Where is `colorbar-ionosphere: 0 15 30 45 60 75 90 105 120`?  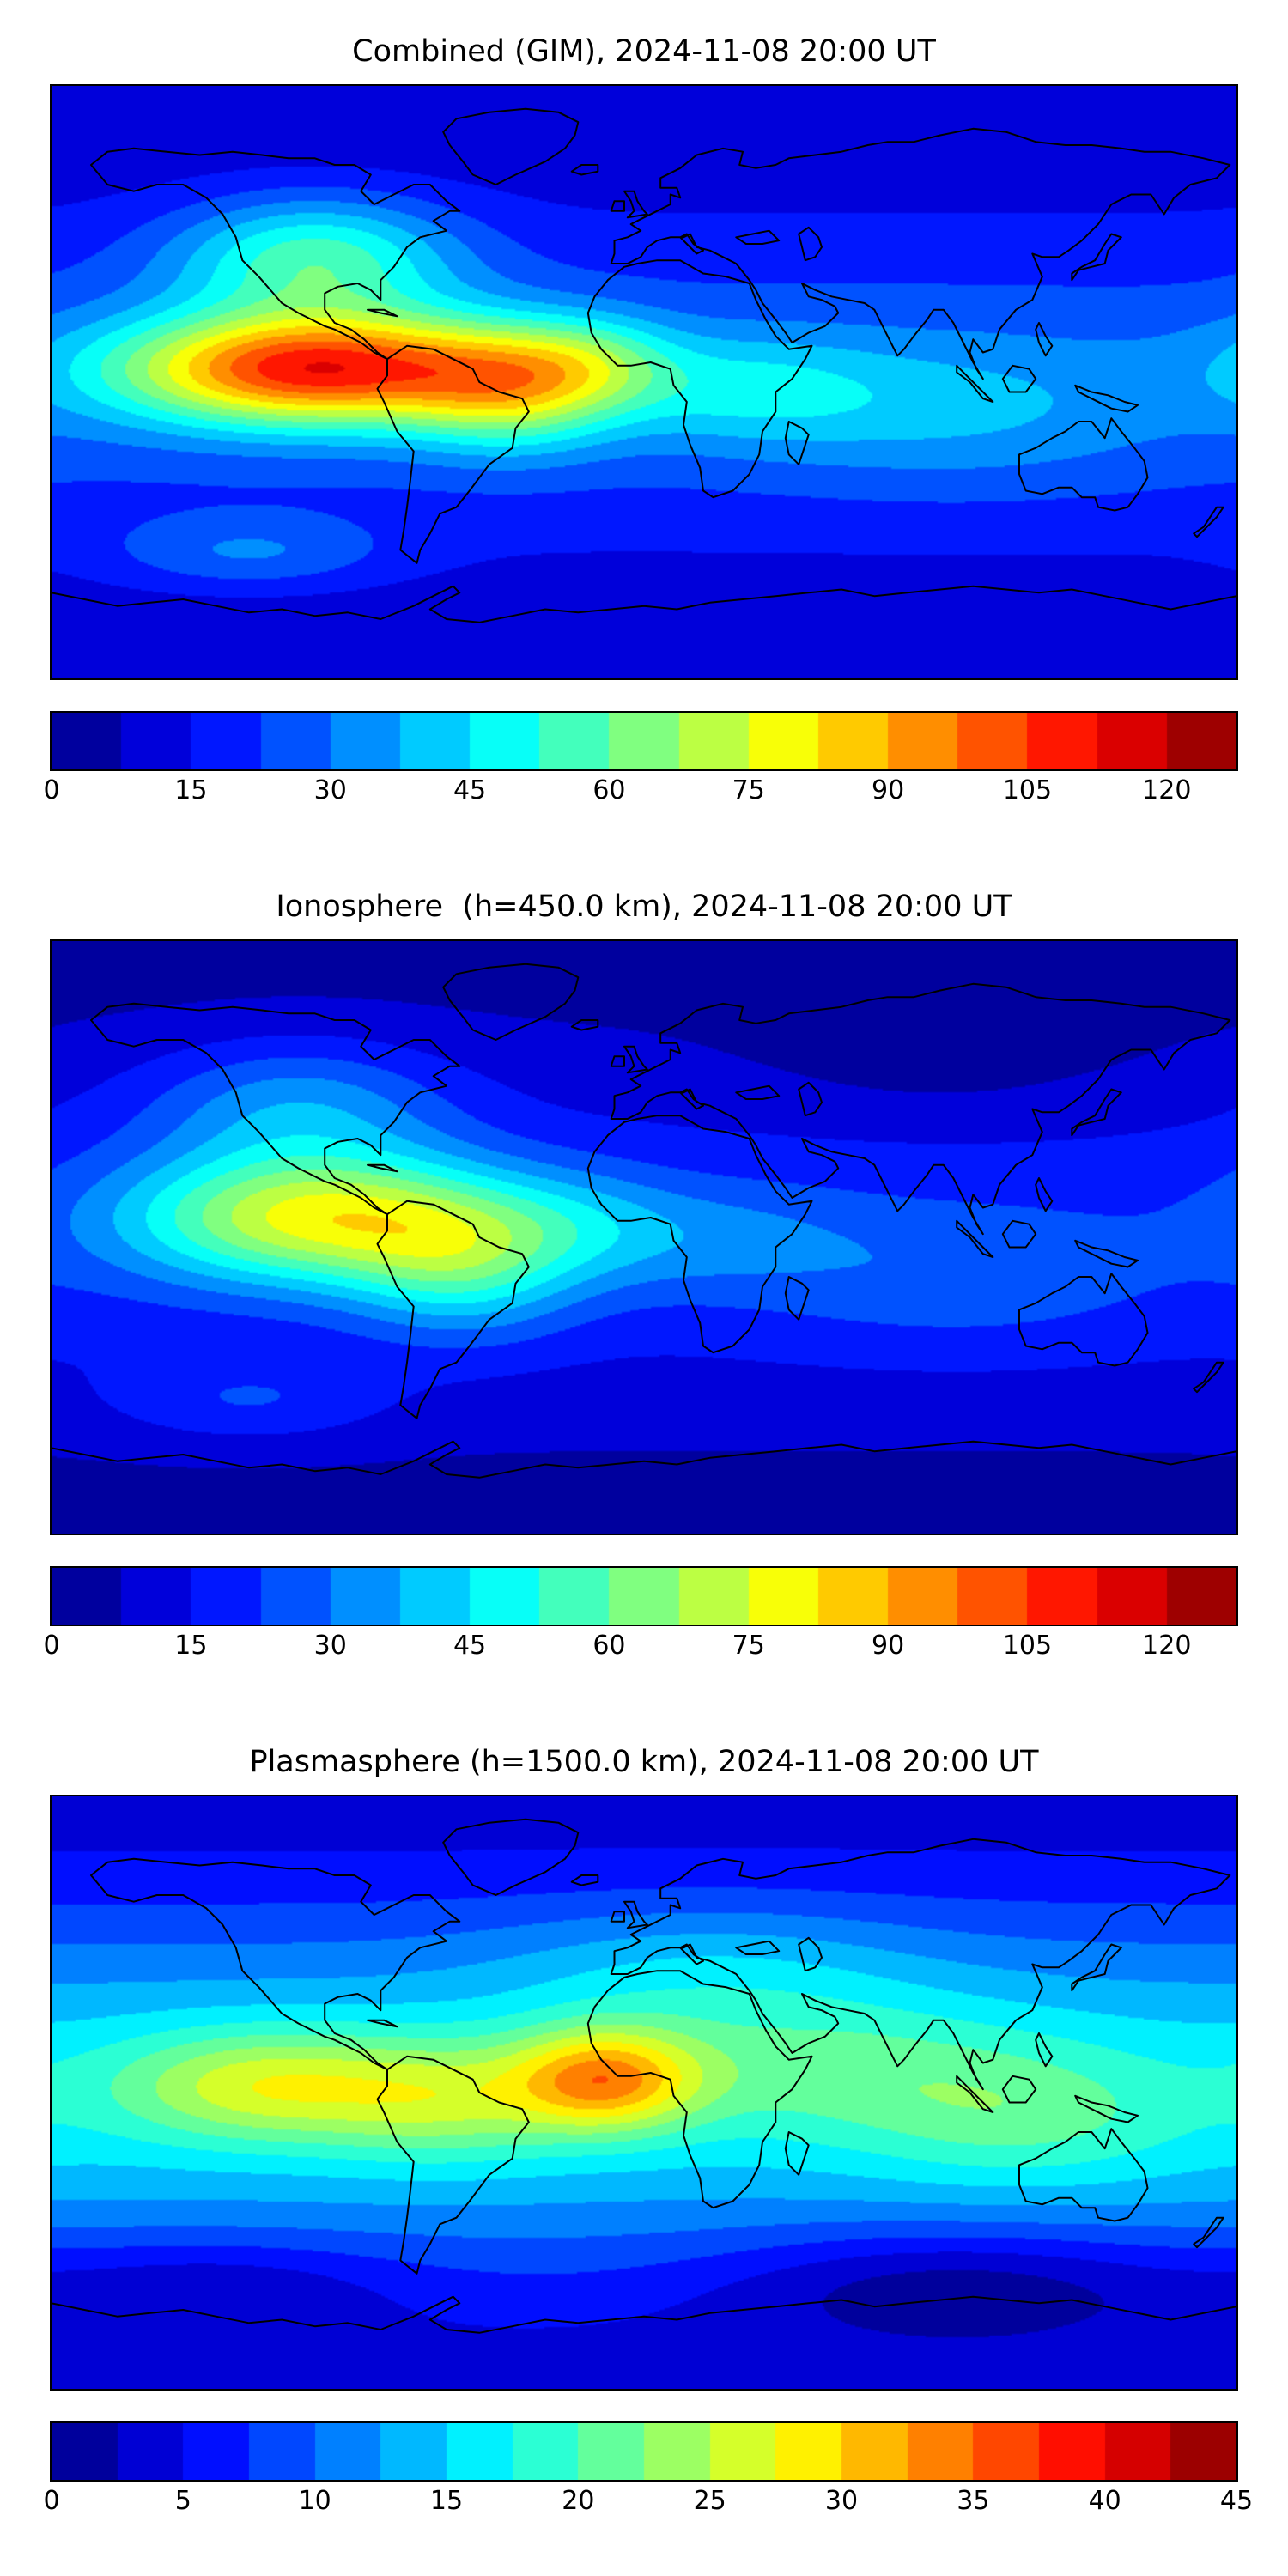 colorbar-ionosphere: 0 15 30 45 60 75 90 105 120 is located at coordinates (640, 1617).